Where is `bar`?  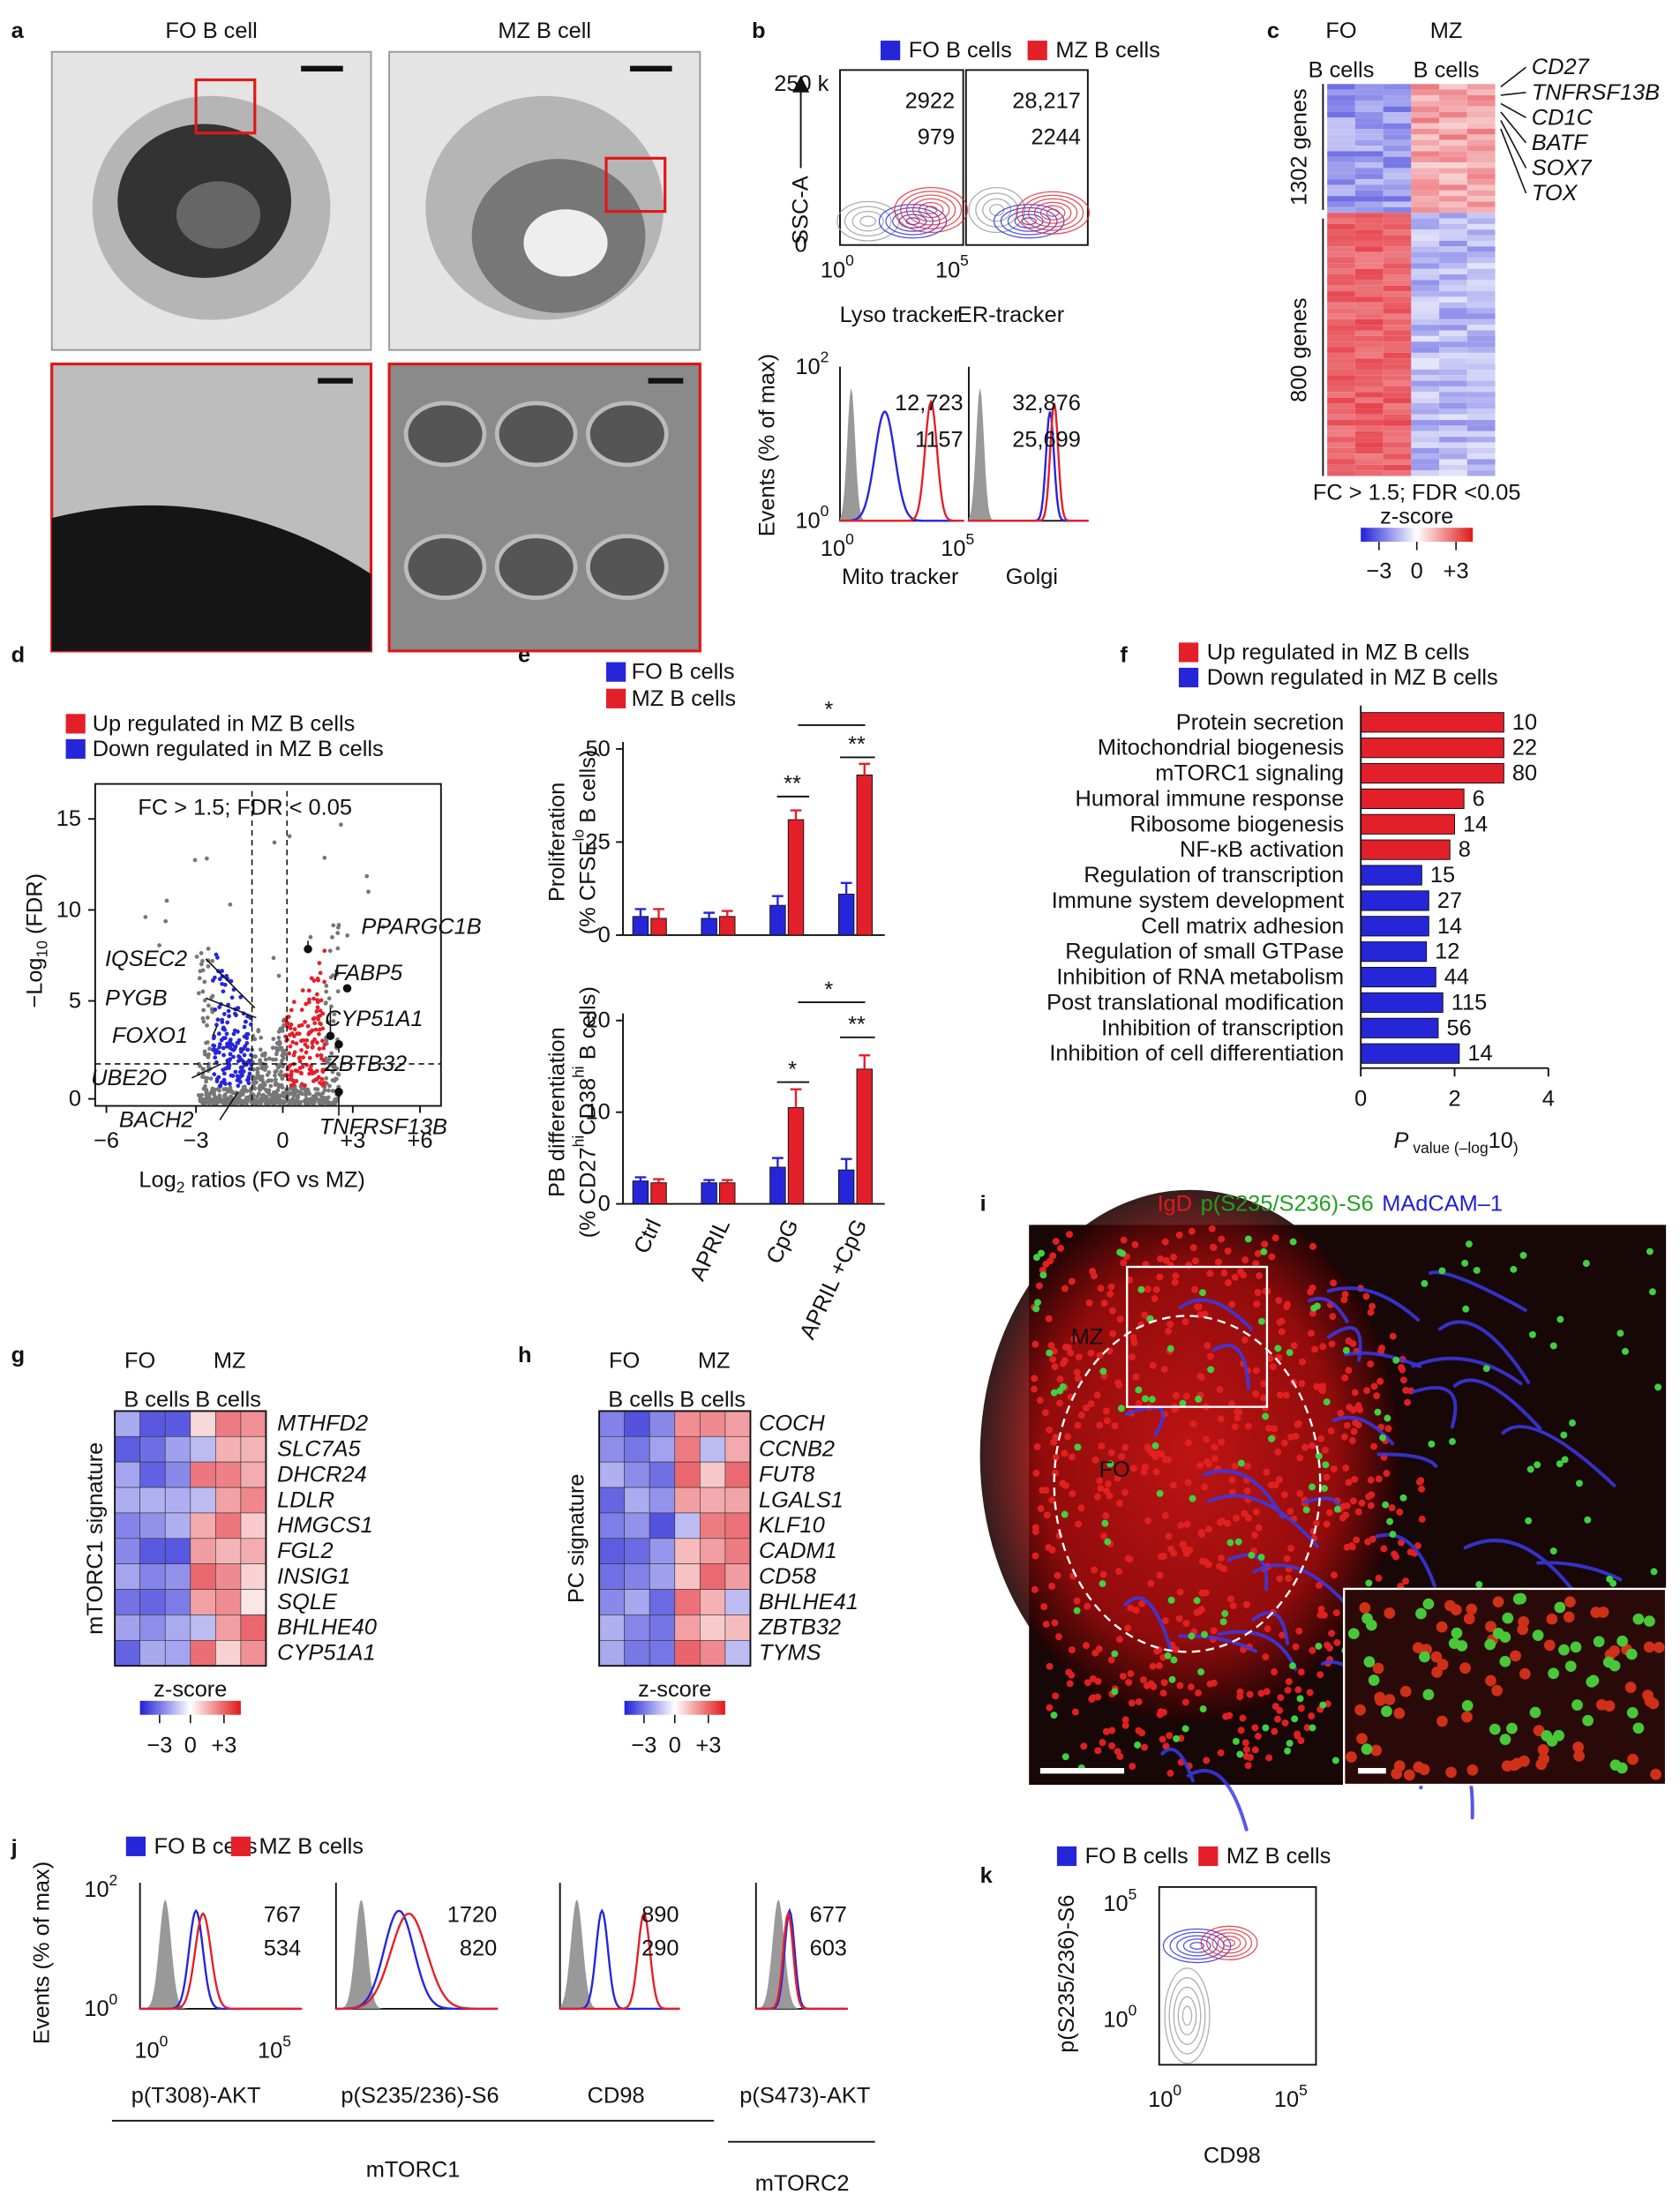 bar is located at coordinates (1408, 824).